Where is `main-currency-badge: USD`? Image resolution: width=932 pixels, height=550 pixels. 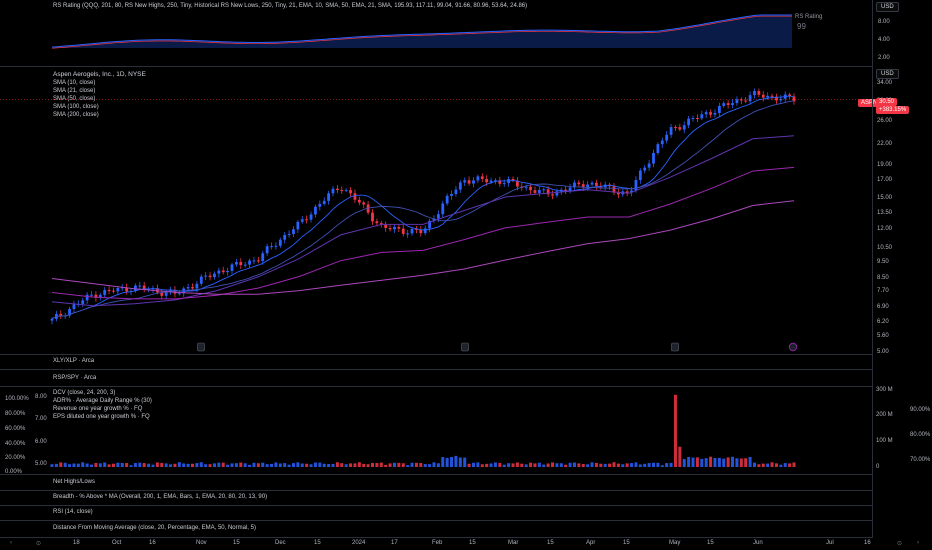
main-currency-badge: USD is located at coordinates (887, 74).